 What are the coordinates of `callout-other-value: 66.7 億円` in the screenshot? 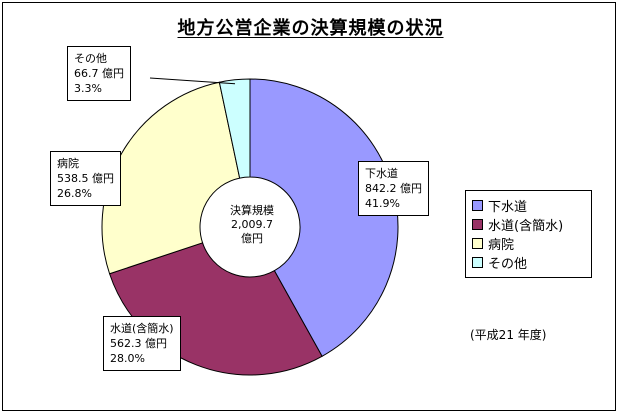 It's located at (99, 73).